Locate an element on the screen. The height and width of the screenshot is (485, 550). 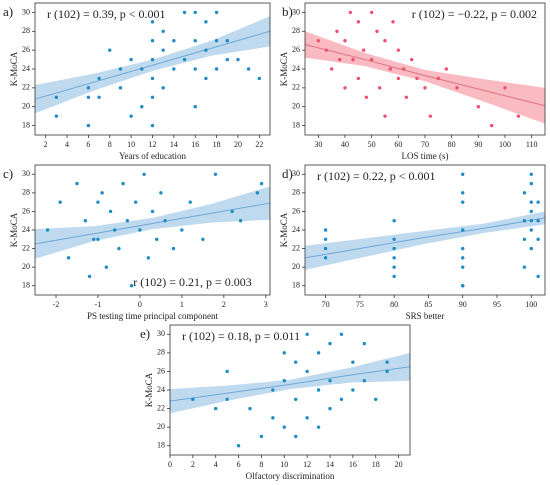
x-tick-label: 110 is located at coordinates (532, 144).